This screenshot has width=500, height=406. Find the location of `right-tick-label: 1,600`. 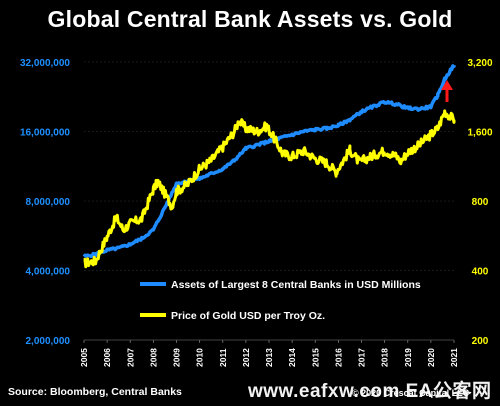

right-tick-label: 1,600 is located at coordinates (479, 133).